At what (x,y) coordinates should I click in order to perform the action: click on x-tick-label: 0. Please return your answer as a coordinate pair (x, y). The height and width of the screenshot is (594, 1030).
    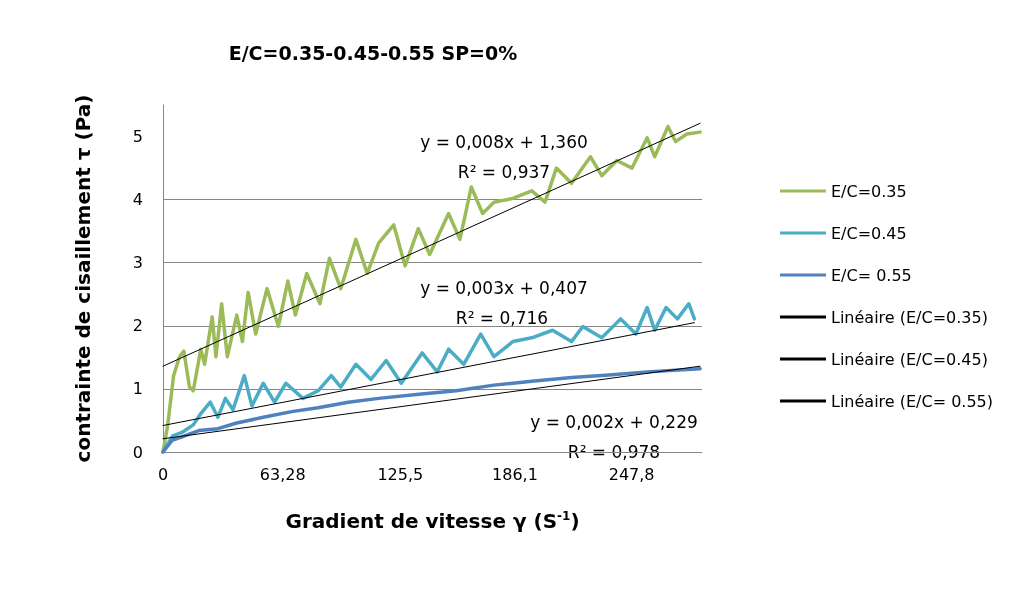
    Looking at the image, I should click on (163, 474).